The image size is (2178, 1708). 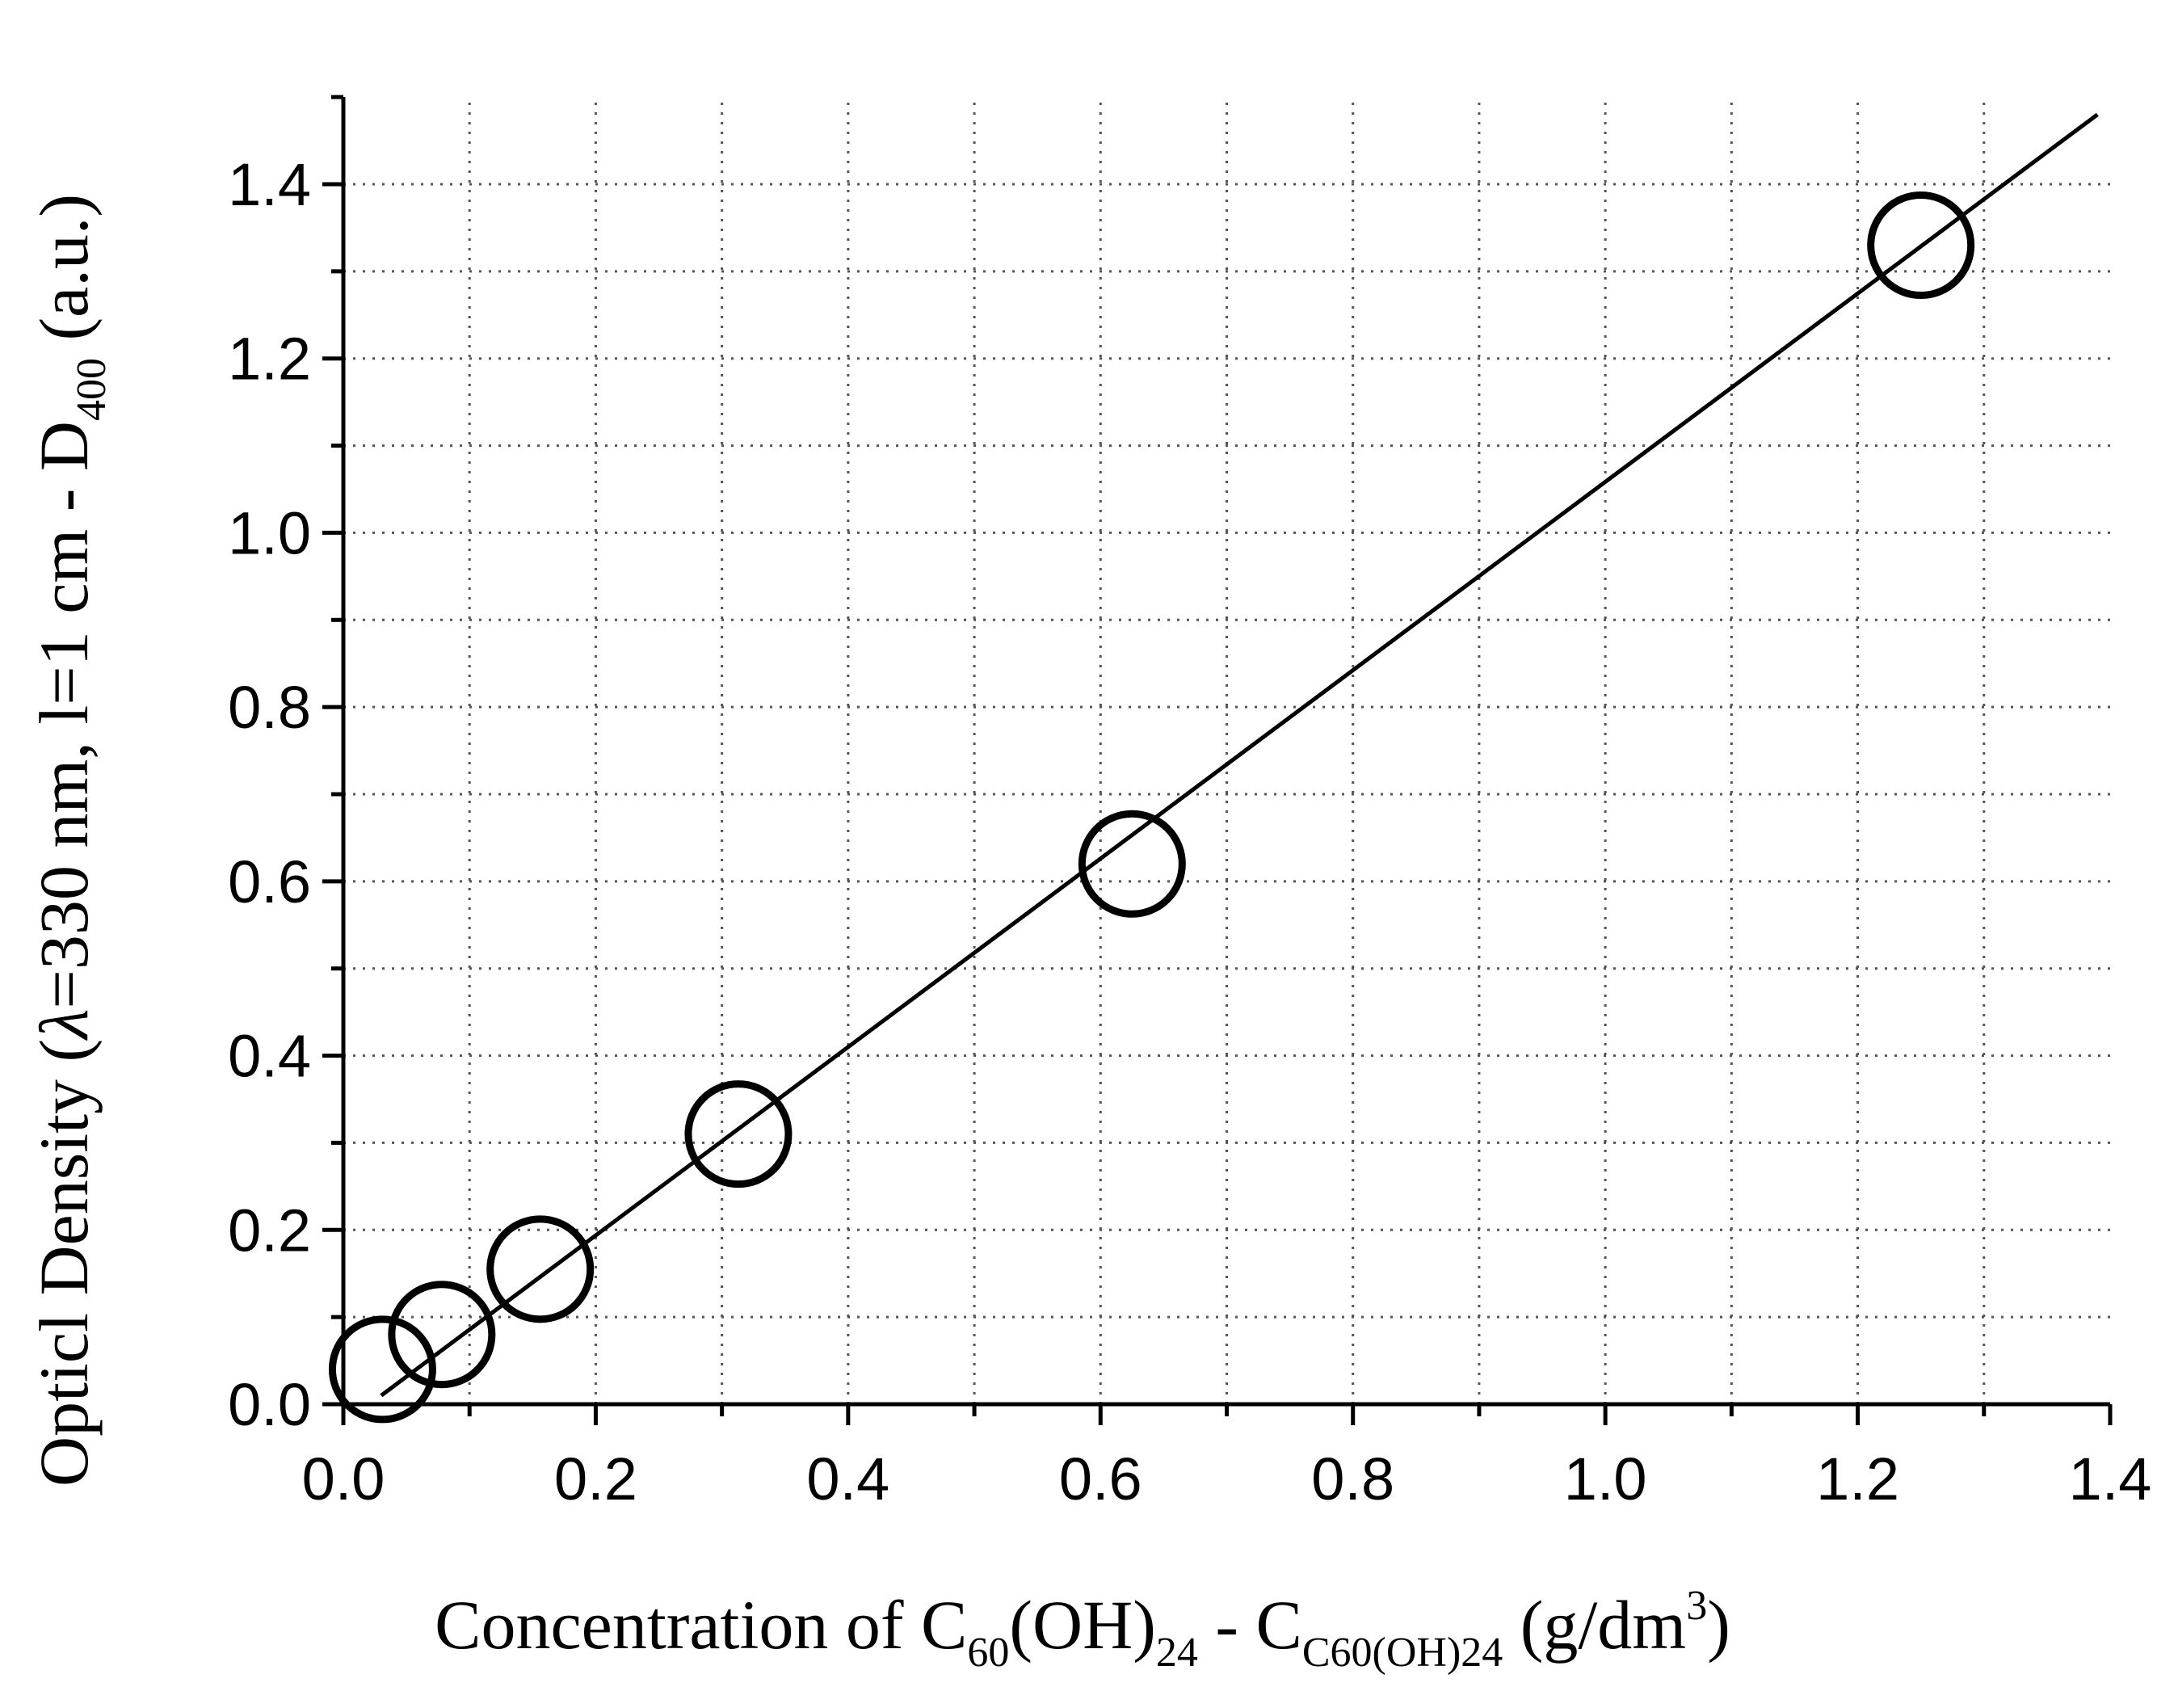 I want to click on y-tick-label: 0.0, so click(x=269, y=1404).